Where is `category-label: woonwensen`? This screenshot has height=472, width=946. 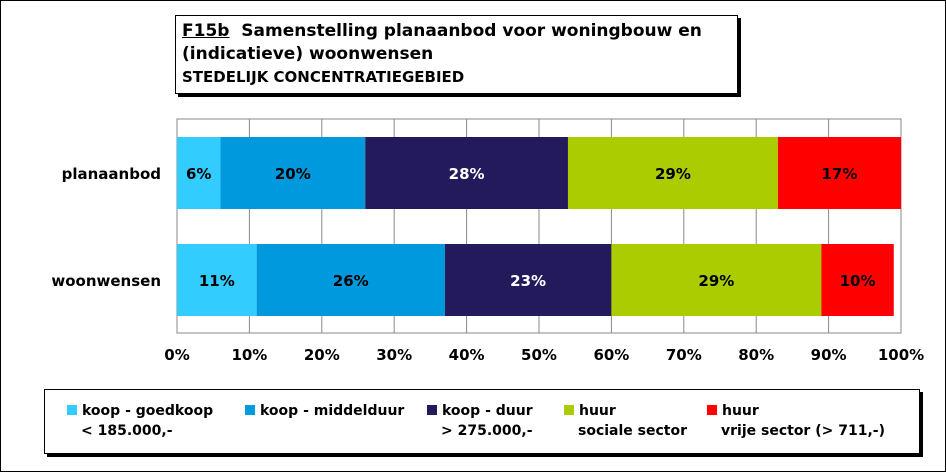 category-label: woonwensen is located at coordinates (106, 281).